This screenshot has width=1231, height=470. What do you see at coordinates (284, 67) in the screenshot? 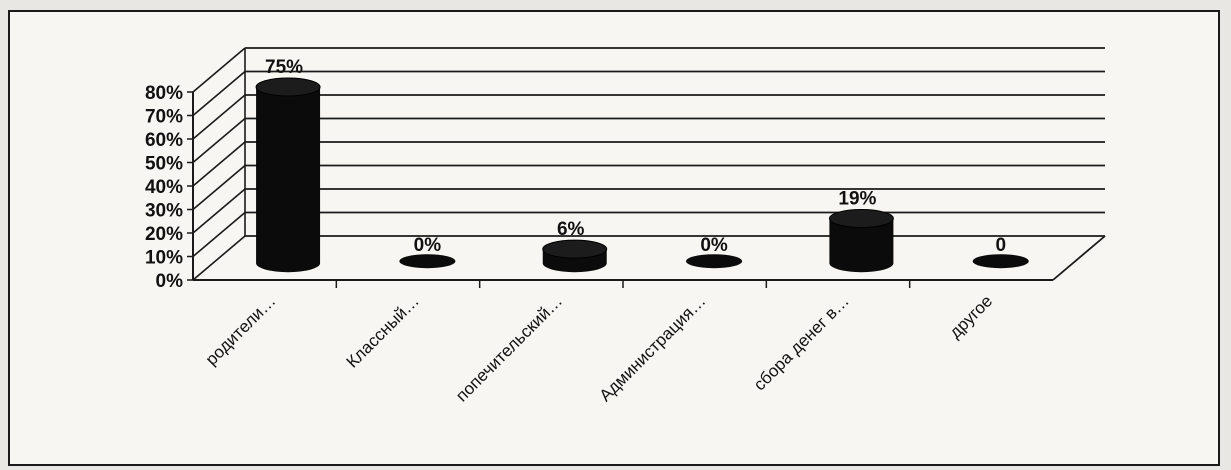
I see `data-label: 75%` at bounding box center [284, 67].